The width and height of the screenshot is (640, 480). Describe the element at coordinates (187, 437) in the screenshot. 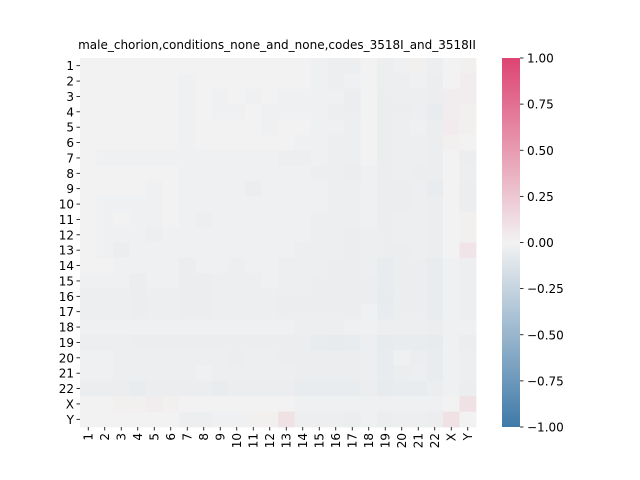

I see `x-tick-label: 7` at that location.